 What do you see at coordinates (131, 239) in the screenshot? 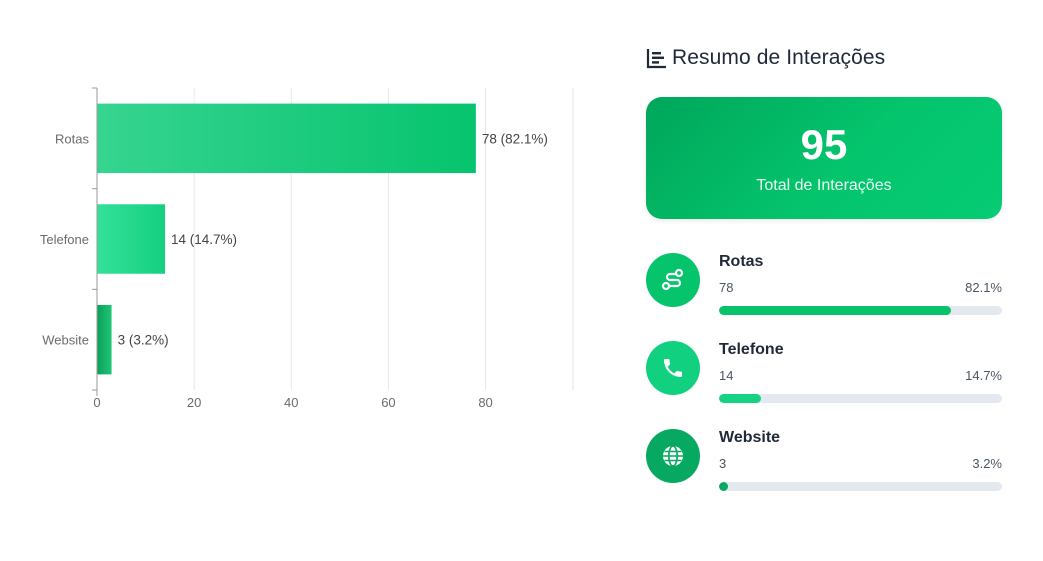
I see `bar-telefone` at bounding box center [131, 239].